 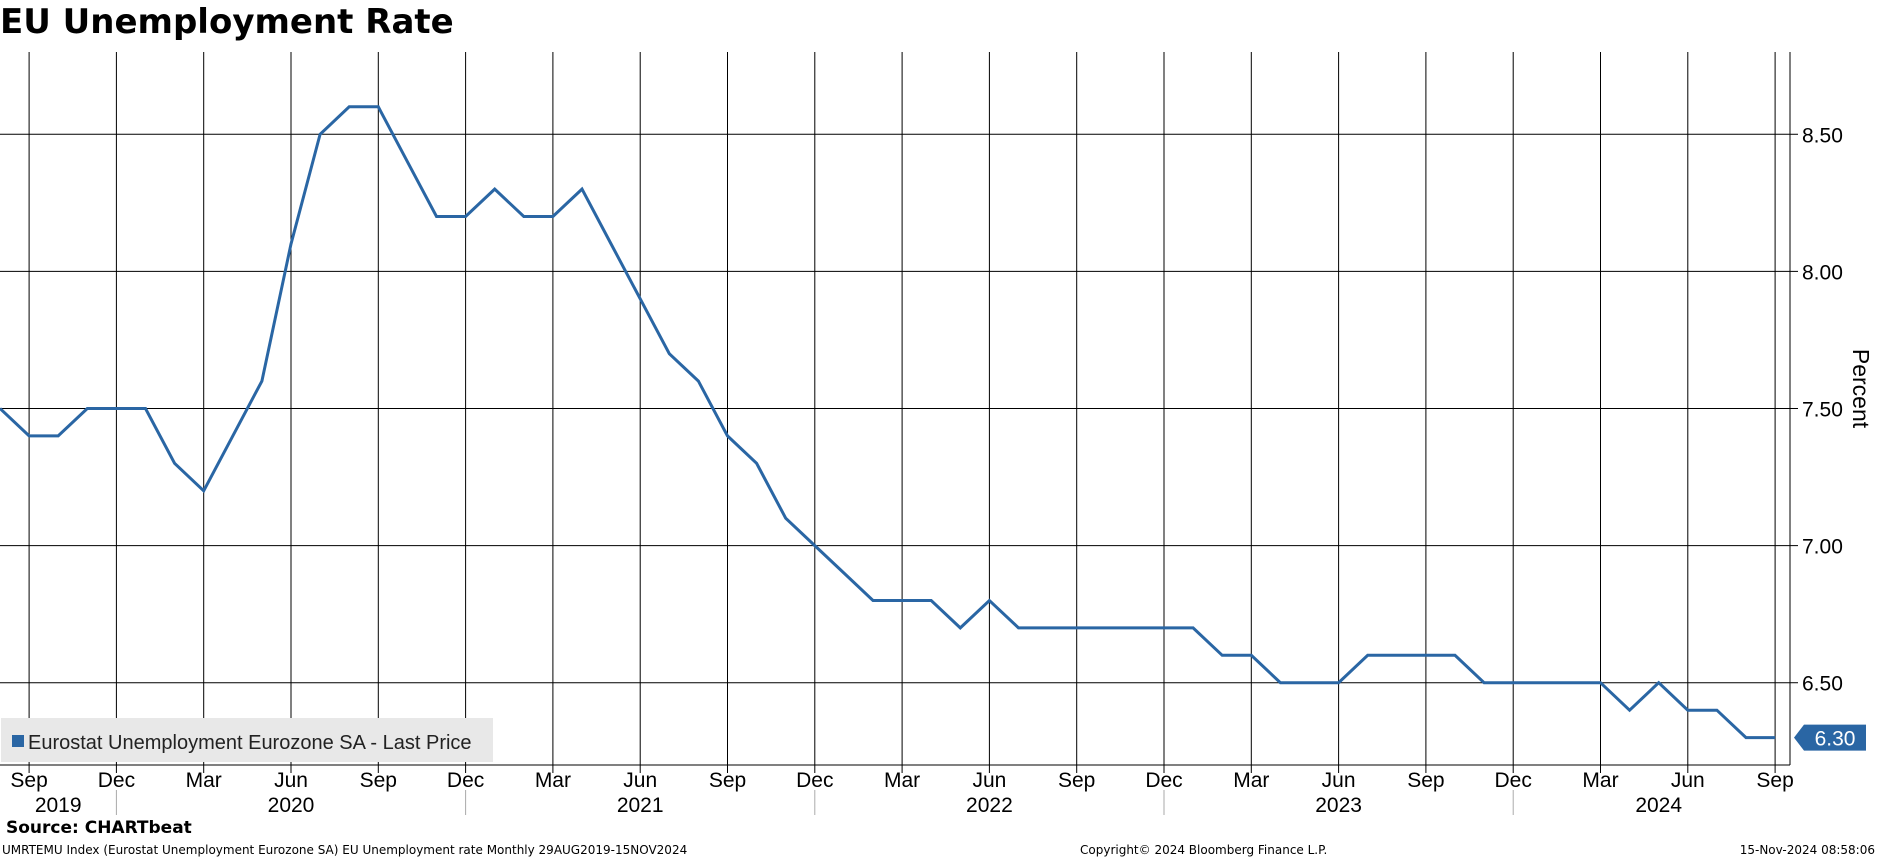 I want to click on x-year-label: 2023, so click(x=1338, y=805).